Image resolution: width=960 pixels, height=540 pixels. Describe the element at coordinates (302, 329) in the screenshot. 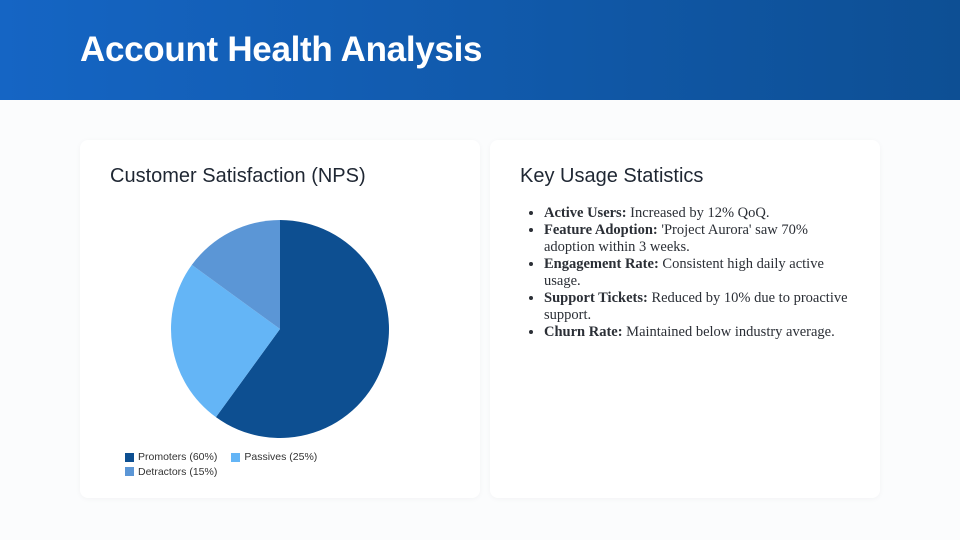

I see `pie-slice-promoters` at that location.